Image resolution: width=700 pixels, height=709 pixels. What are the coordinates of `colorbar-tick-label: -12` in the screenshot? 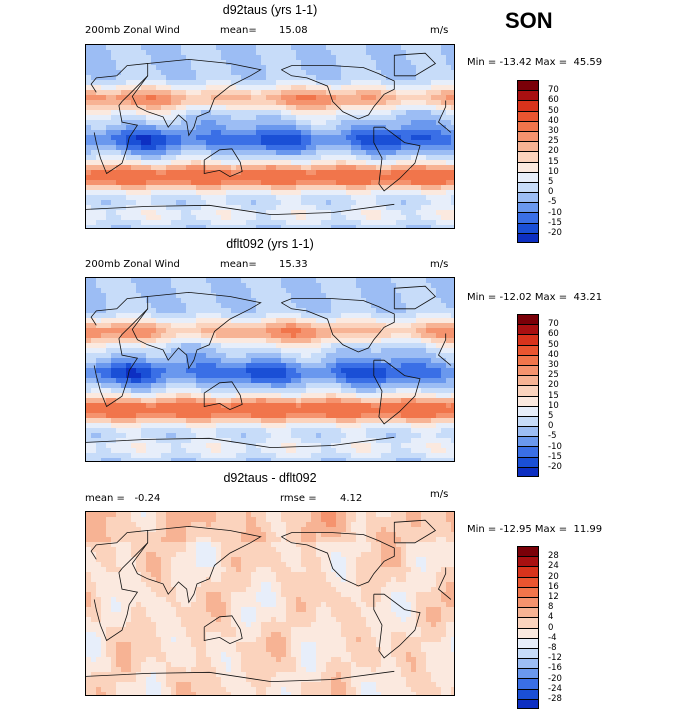 It's located at (555, 658).